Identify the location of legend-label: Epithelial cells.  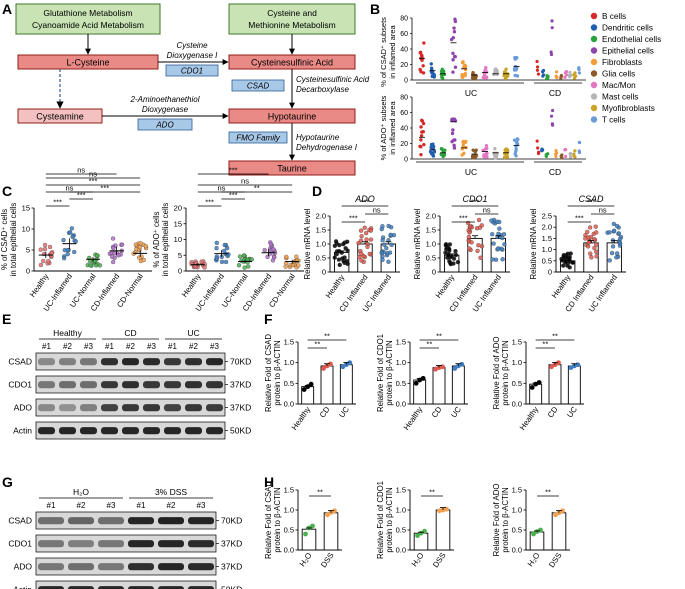
(628, 51).